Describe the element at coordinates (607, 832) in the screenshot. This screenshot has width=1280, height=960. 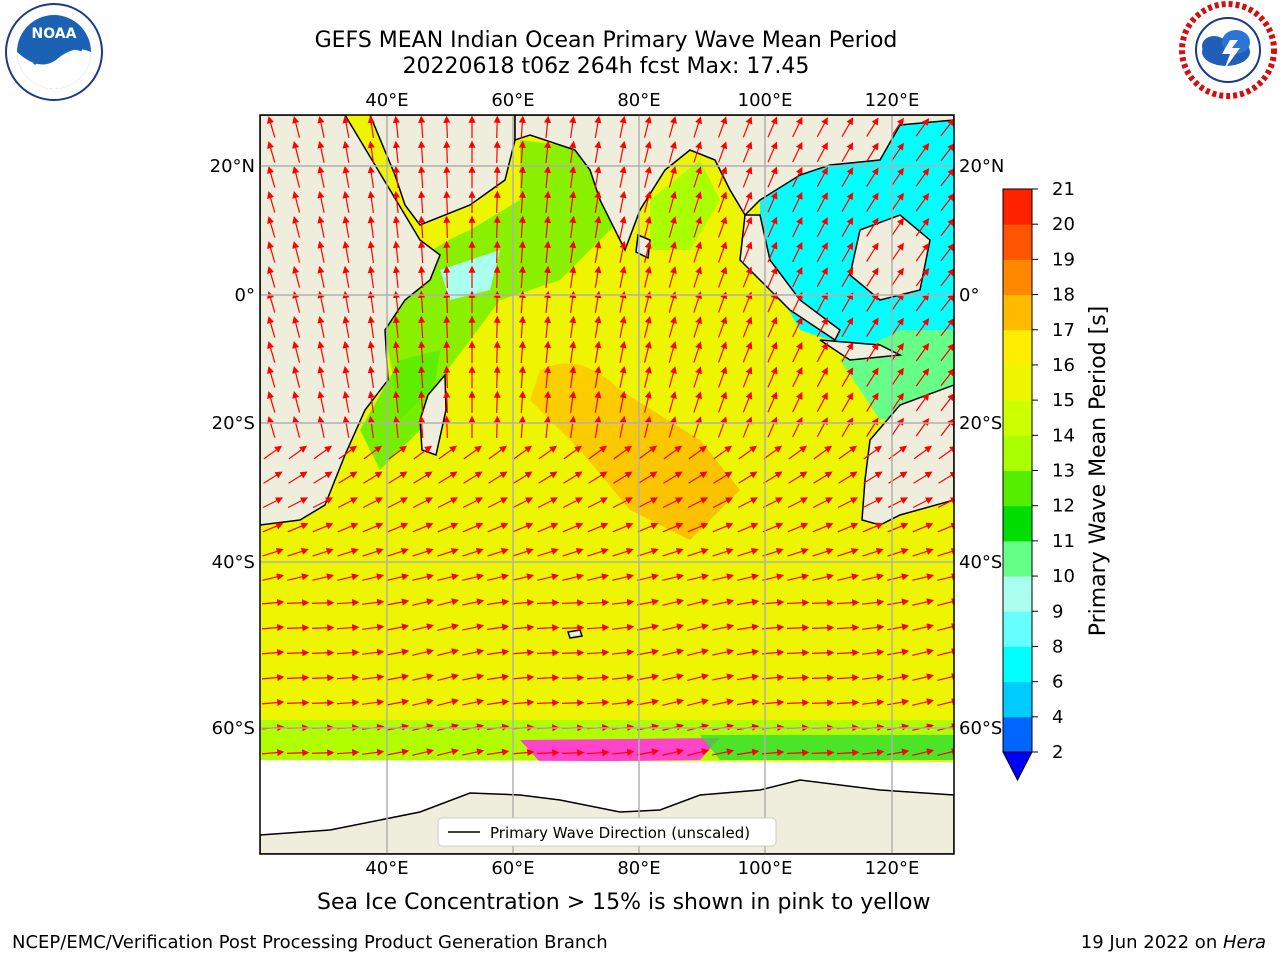
I see `map-legend: Primary Wave Direction (unscaled)` at that location.